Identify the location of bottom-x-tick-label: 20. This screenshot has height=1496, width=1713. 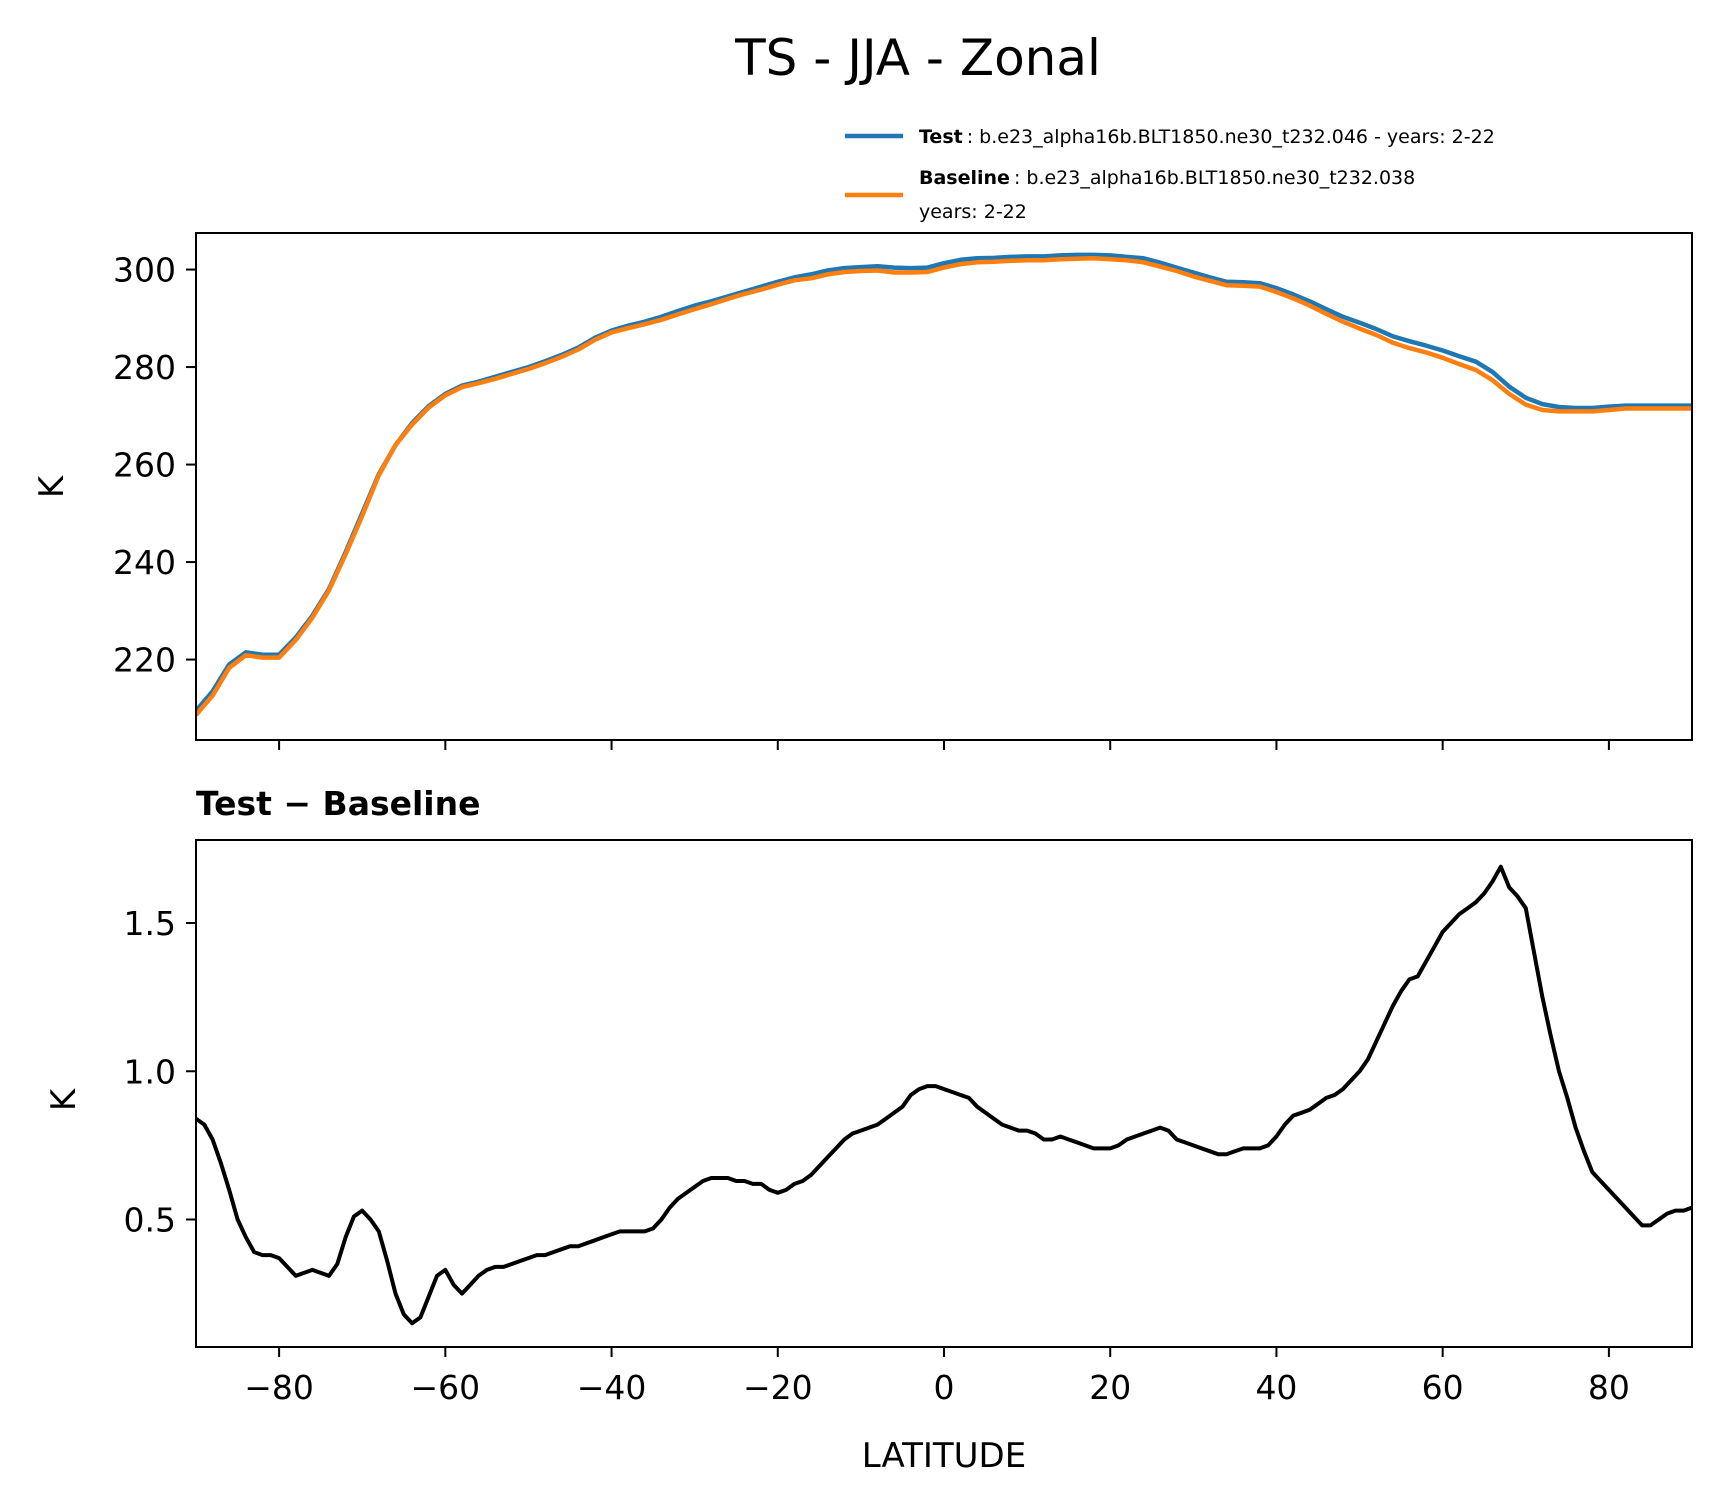
(1110, 1387).